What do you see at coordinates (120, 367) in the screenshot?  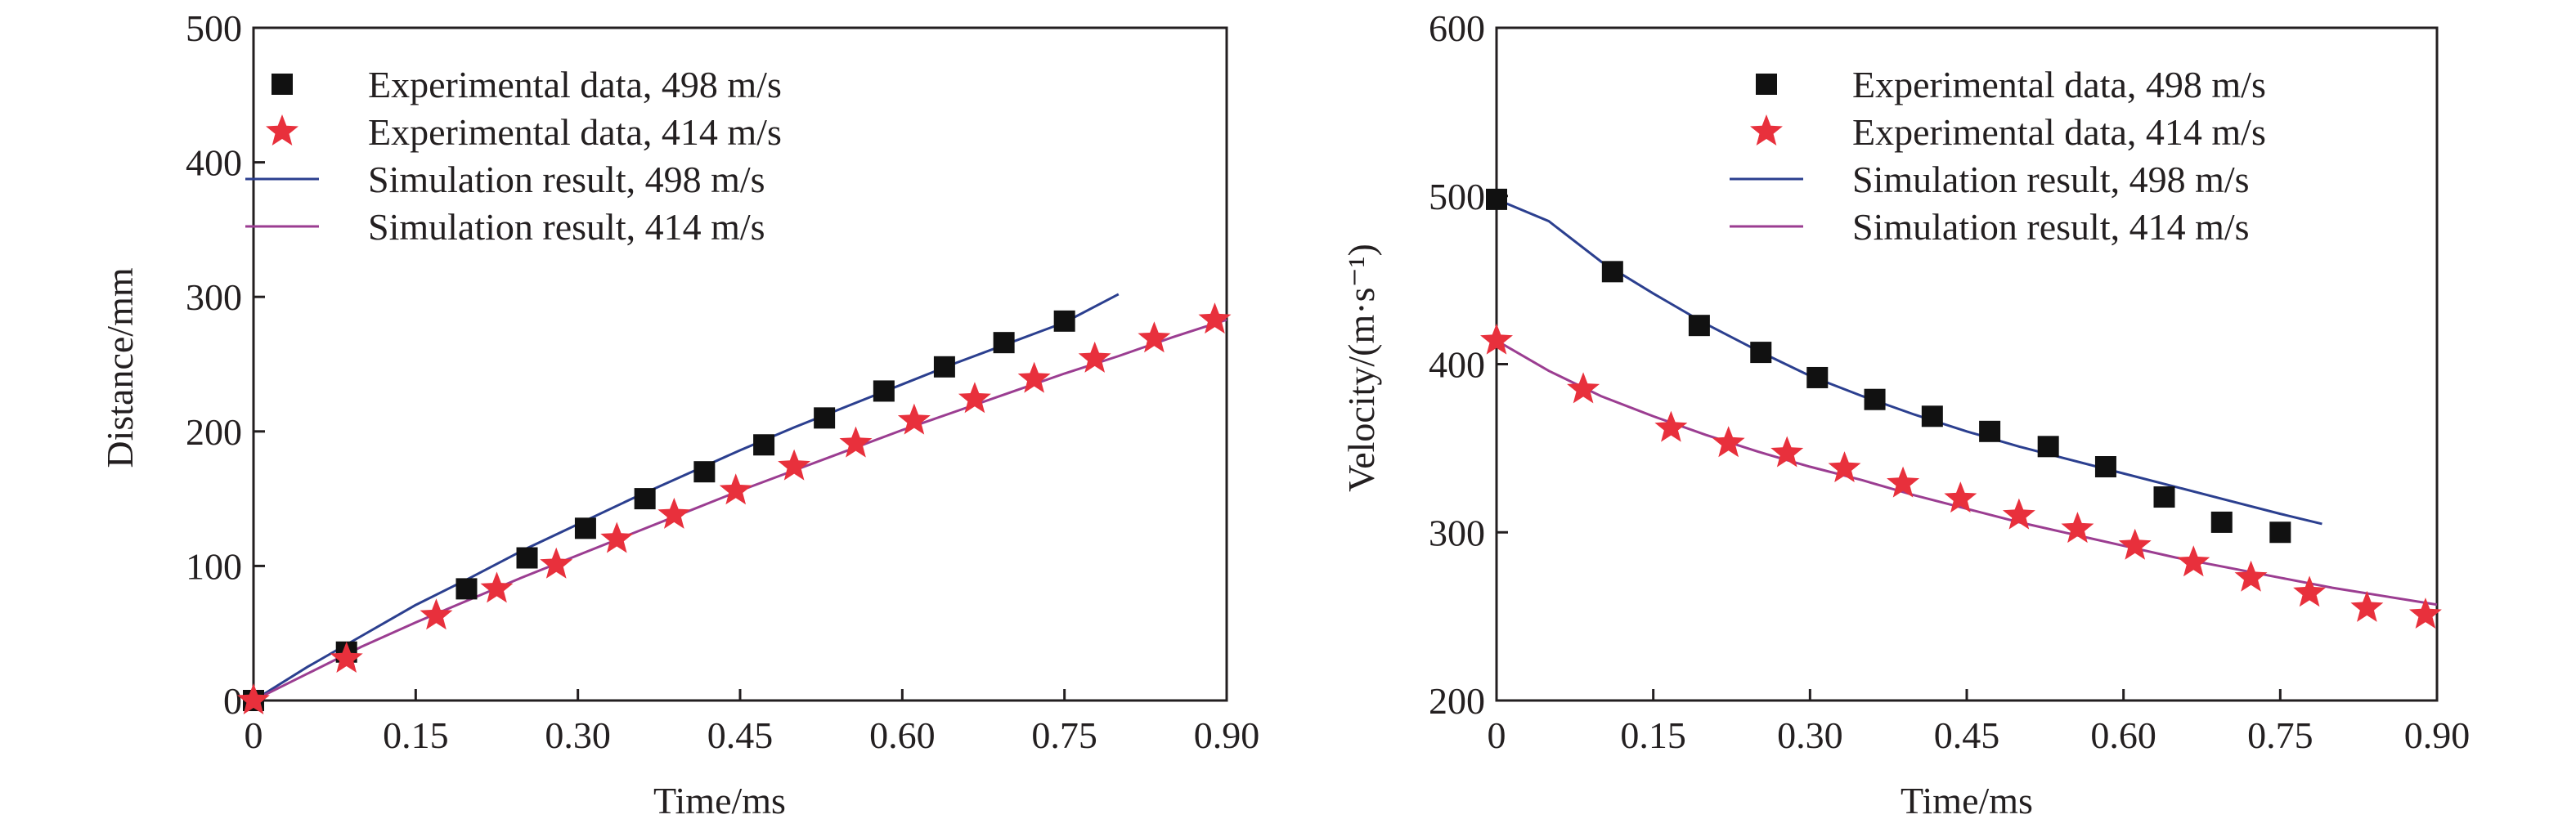 I see `y-axis-label: Distance/mm` at bounding box center [120, 367].